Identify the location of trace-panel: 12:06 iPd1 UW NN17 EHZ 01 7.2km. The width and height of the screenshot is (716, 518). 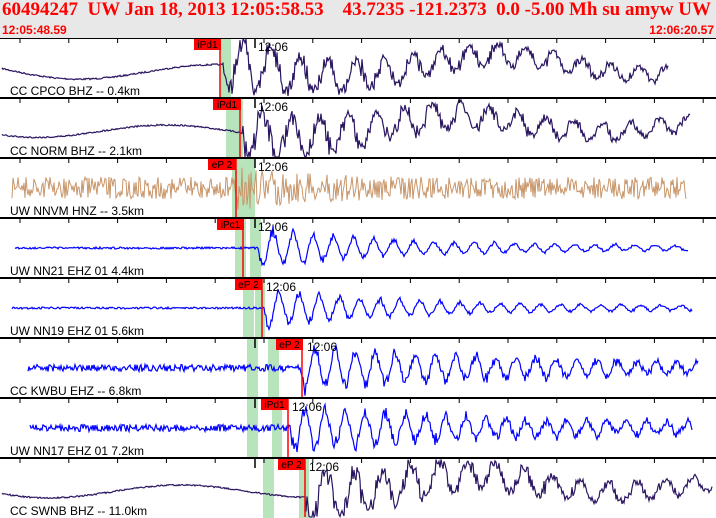
(358, 427).